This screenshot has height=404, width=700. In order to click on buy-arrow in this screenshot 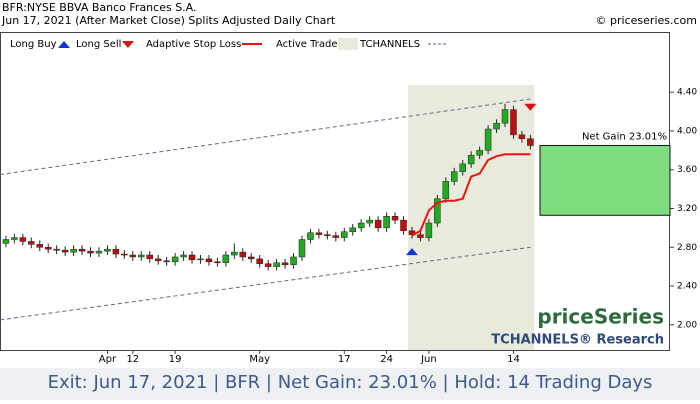, I will do `click(411, 252)`.